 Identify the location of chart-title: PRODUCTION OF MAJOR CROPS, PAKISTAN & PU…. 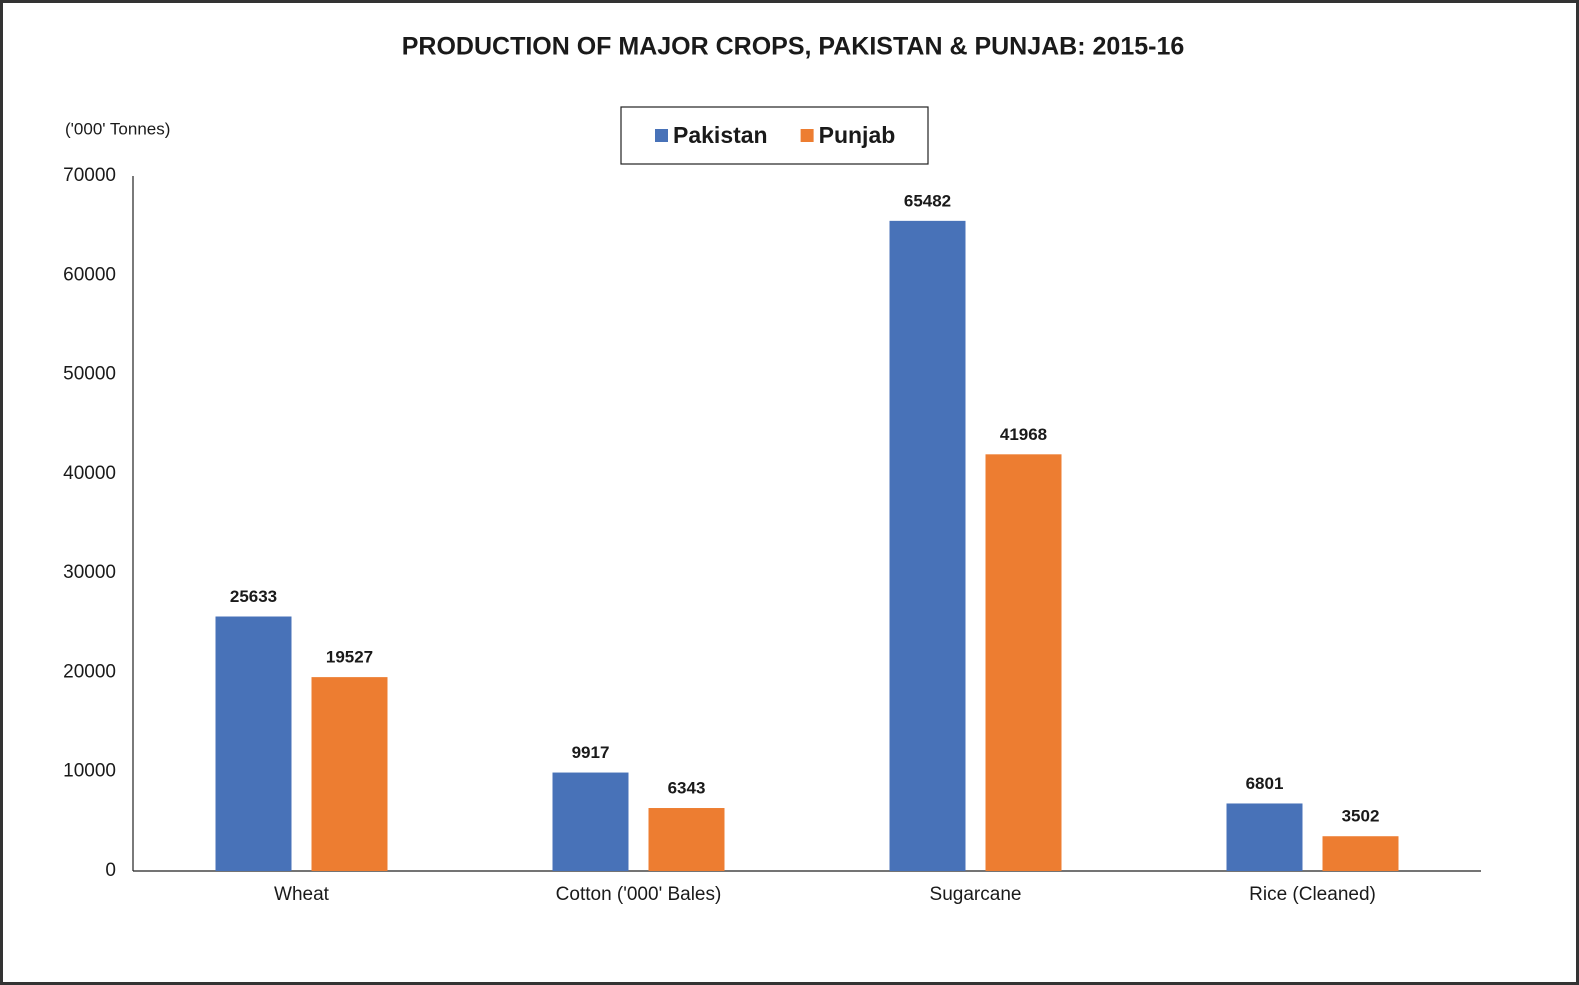
(793, 47).